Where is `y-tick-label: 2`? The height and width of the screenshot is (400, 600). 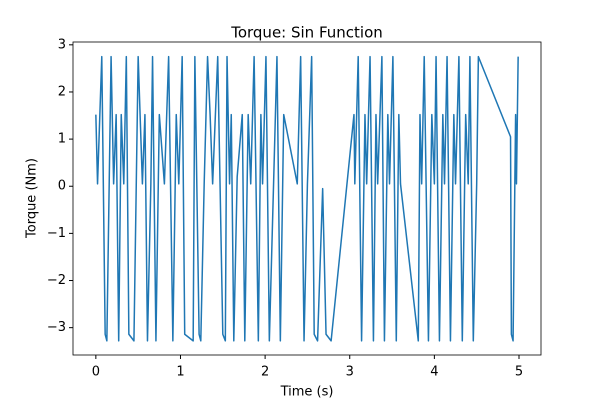
y-tick-label: 2 is located at coordinates (62, 91).